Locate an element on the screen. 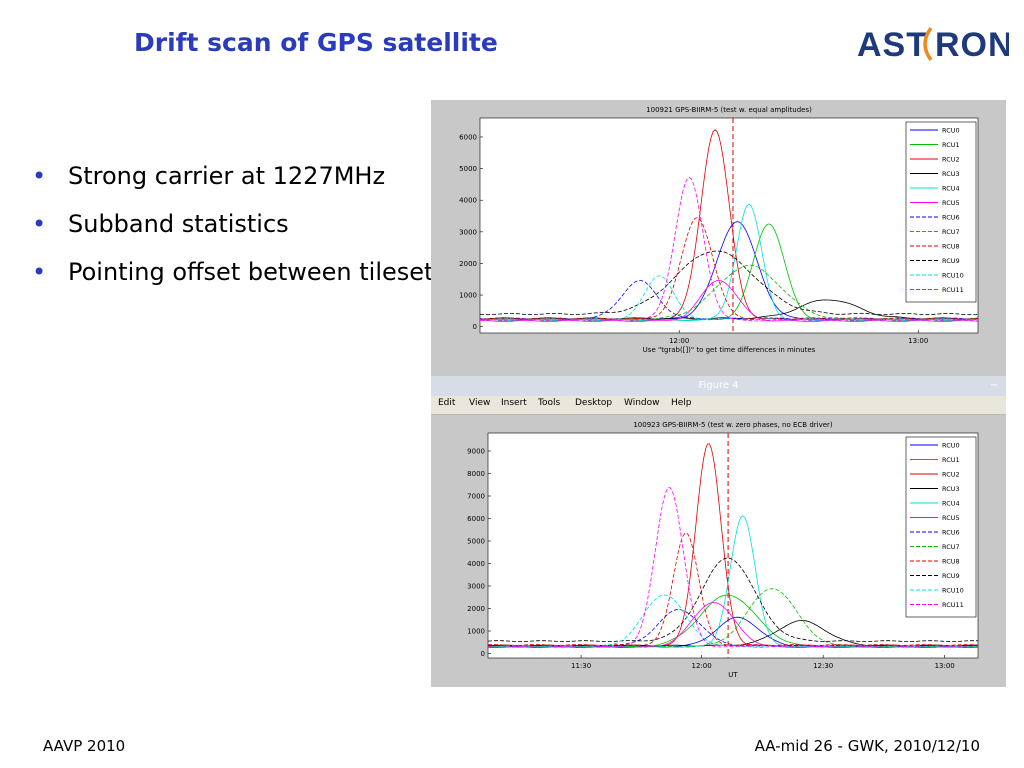 The width and height of the screenshot is (1024, 768). svg-text: RON is located at coordinates (972, 45).